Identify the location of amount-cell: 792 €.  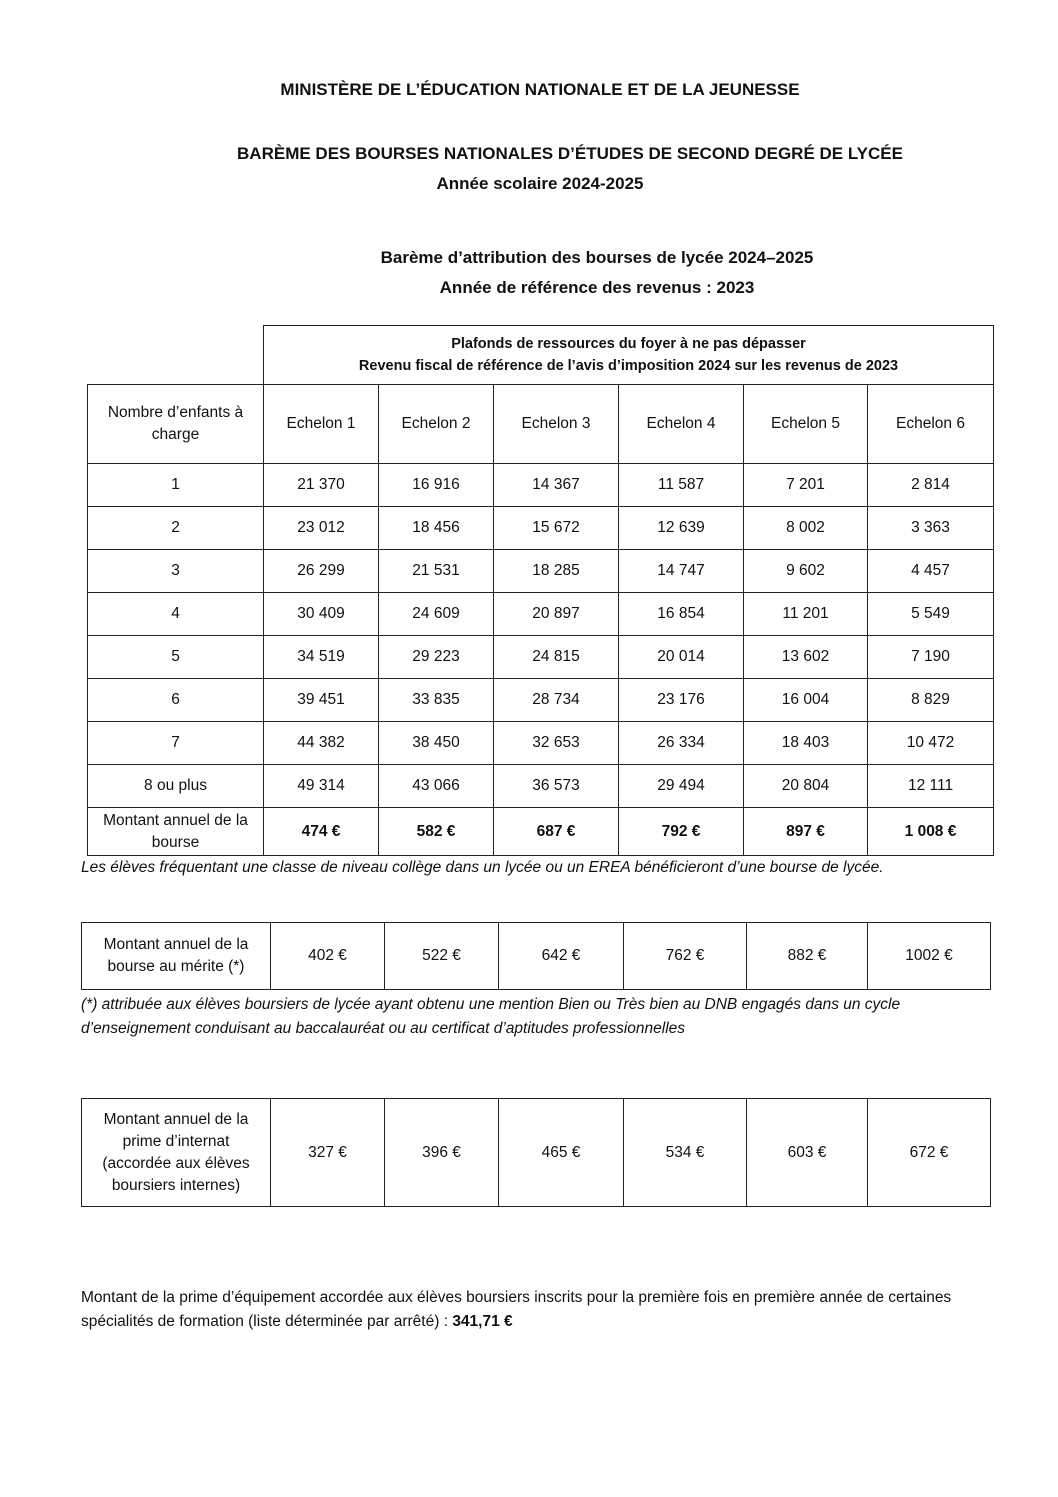
(681, 831).